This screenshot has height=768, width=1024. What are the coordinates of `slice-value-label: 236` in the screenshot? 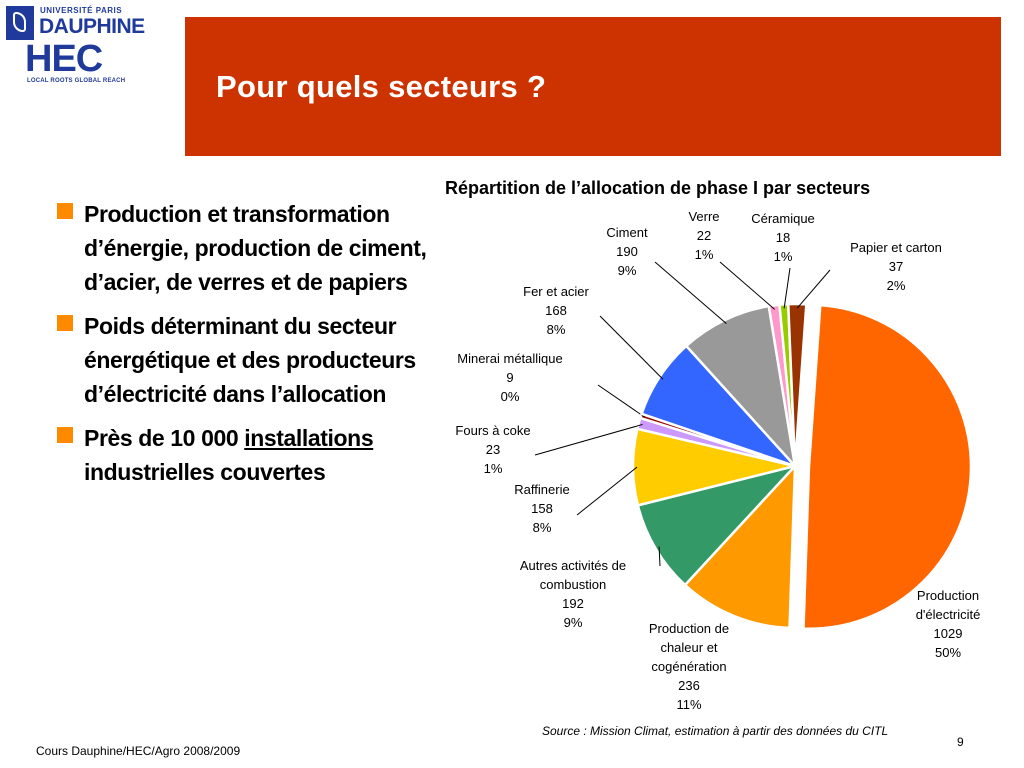 It's located at (689, 685).